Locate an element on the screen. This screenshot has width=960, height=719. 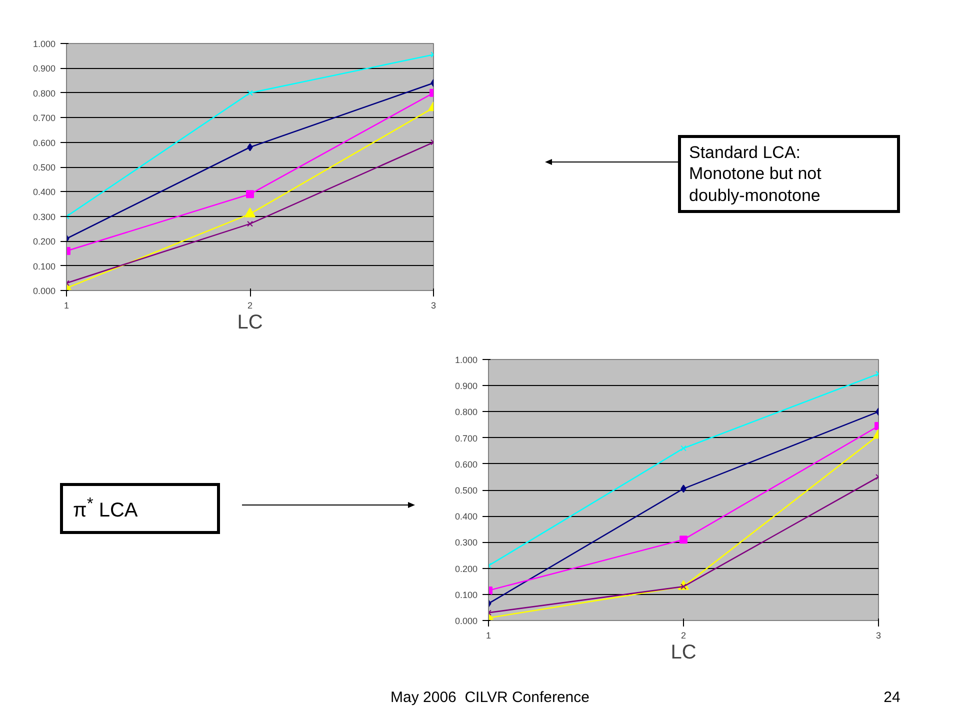
text: May 2006 CILVR Conference is located at coordinates (490, 698).